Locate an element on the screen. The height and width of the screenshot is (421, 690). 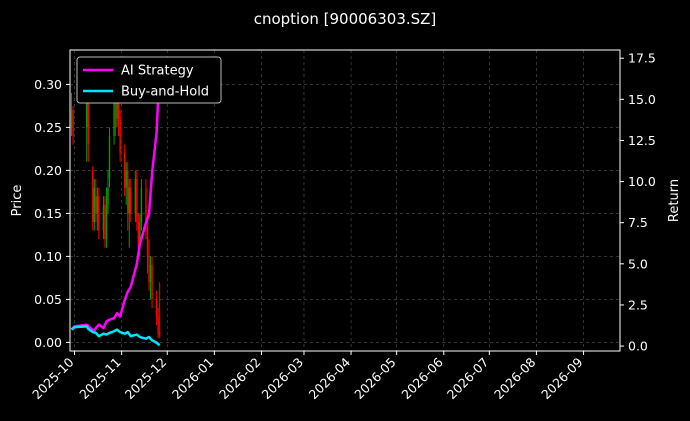
series-lines is located at coordinates (115, 206).